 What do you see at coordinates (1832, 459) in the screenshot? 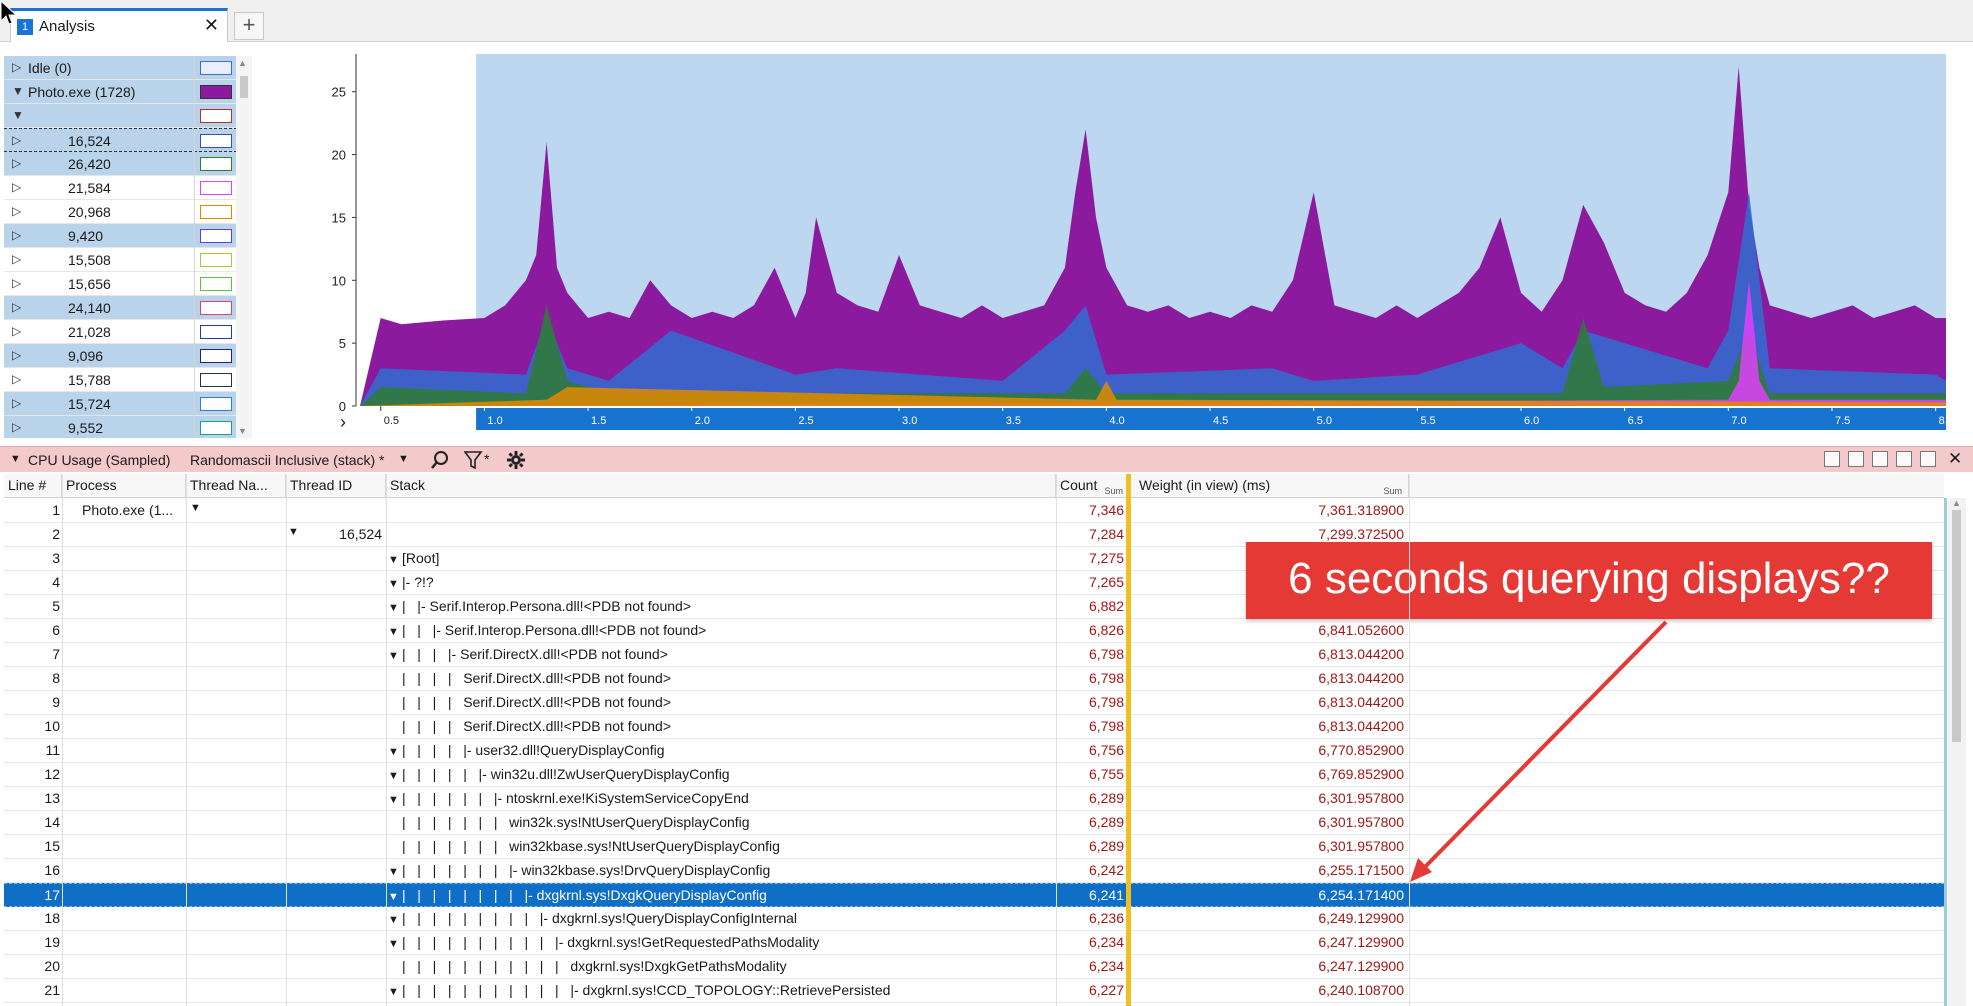
I see `graph-table-view-icon` at bounding box center [1832, 459].